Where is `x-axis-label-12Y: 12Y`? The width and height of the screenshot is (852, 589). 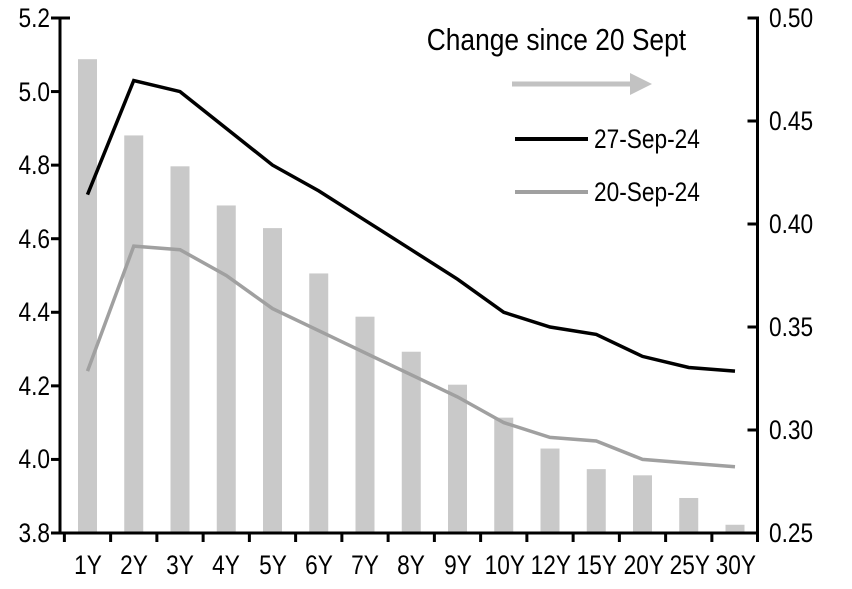
x-axis-label-12Y: 12Y is located at coordinates (551, 565).